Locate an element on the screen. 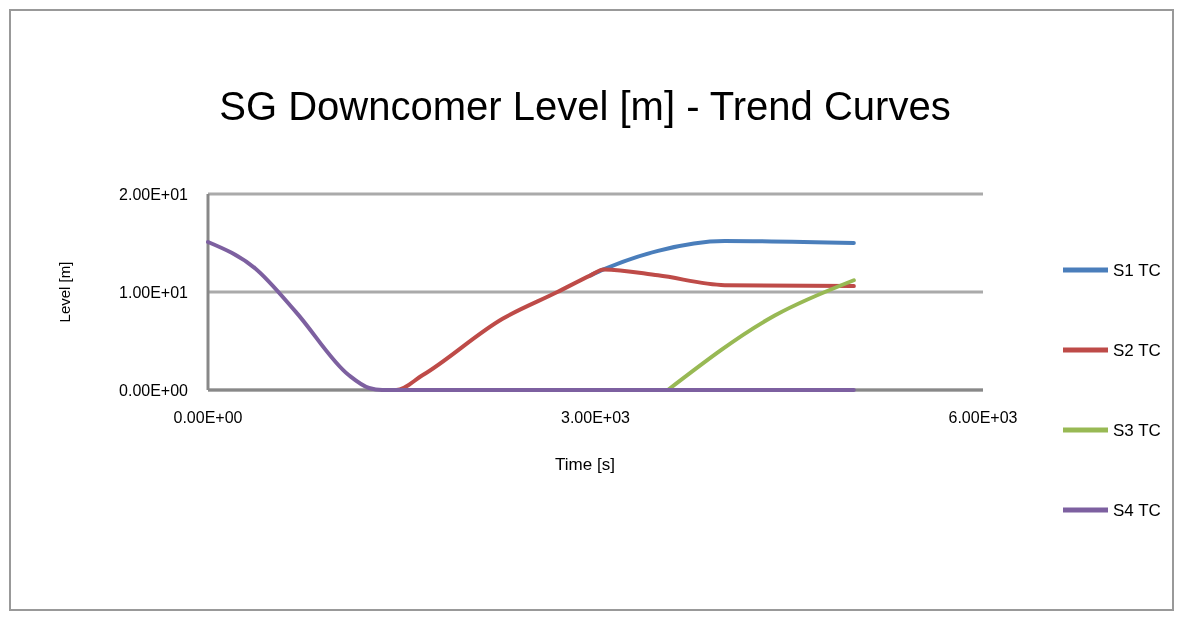 This screenshot has height=620, width=1183. chart-title: SG Downcomer Level [m] - Trend Curves is located at coordinates (585, 106).